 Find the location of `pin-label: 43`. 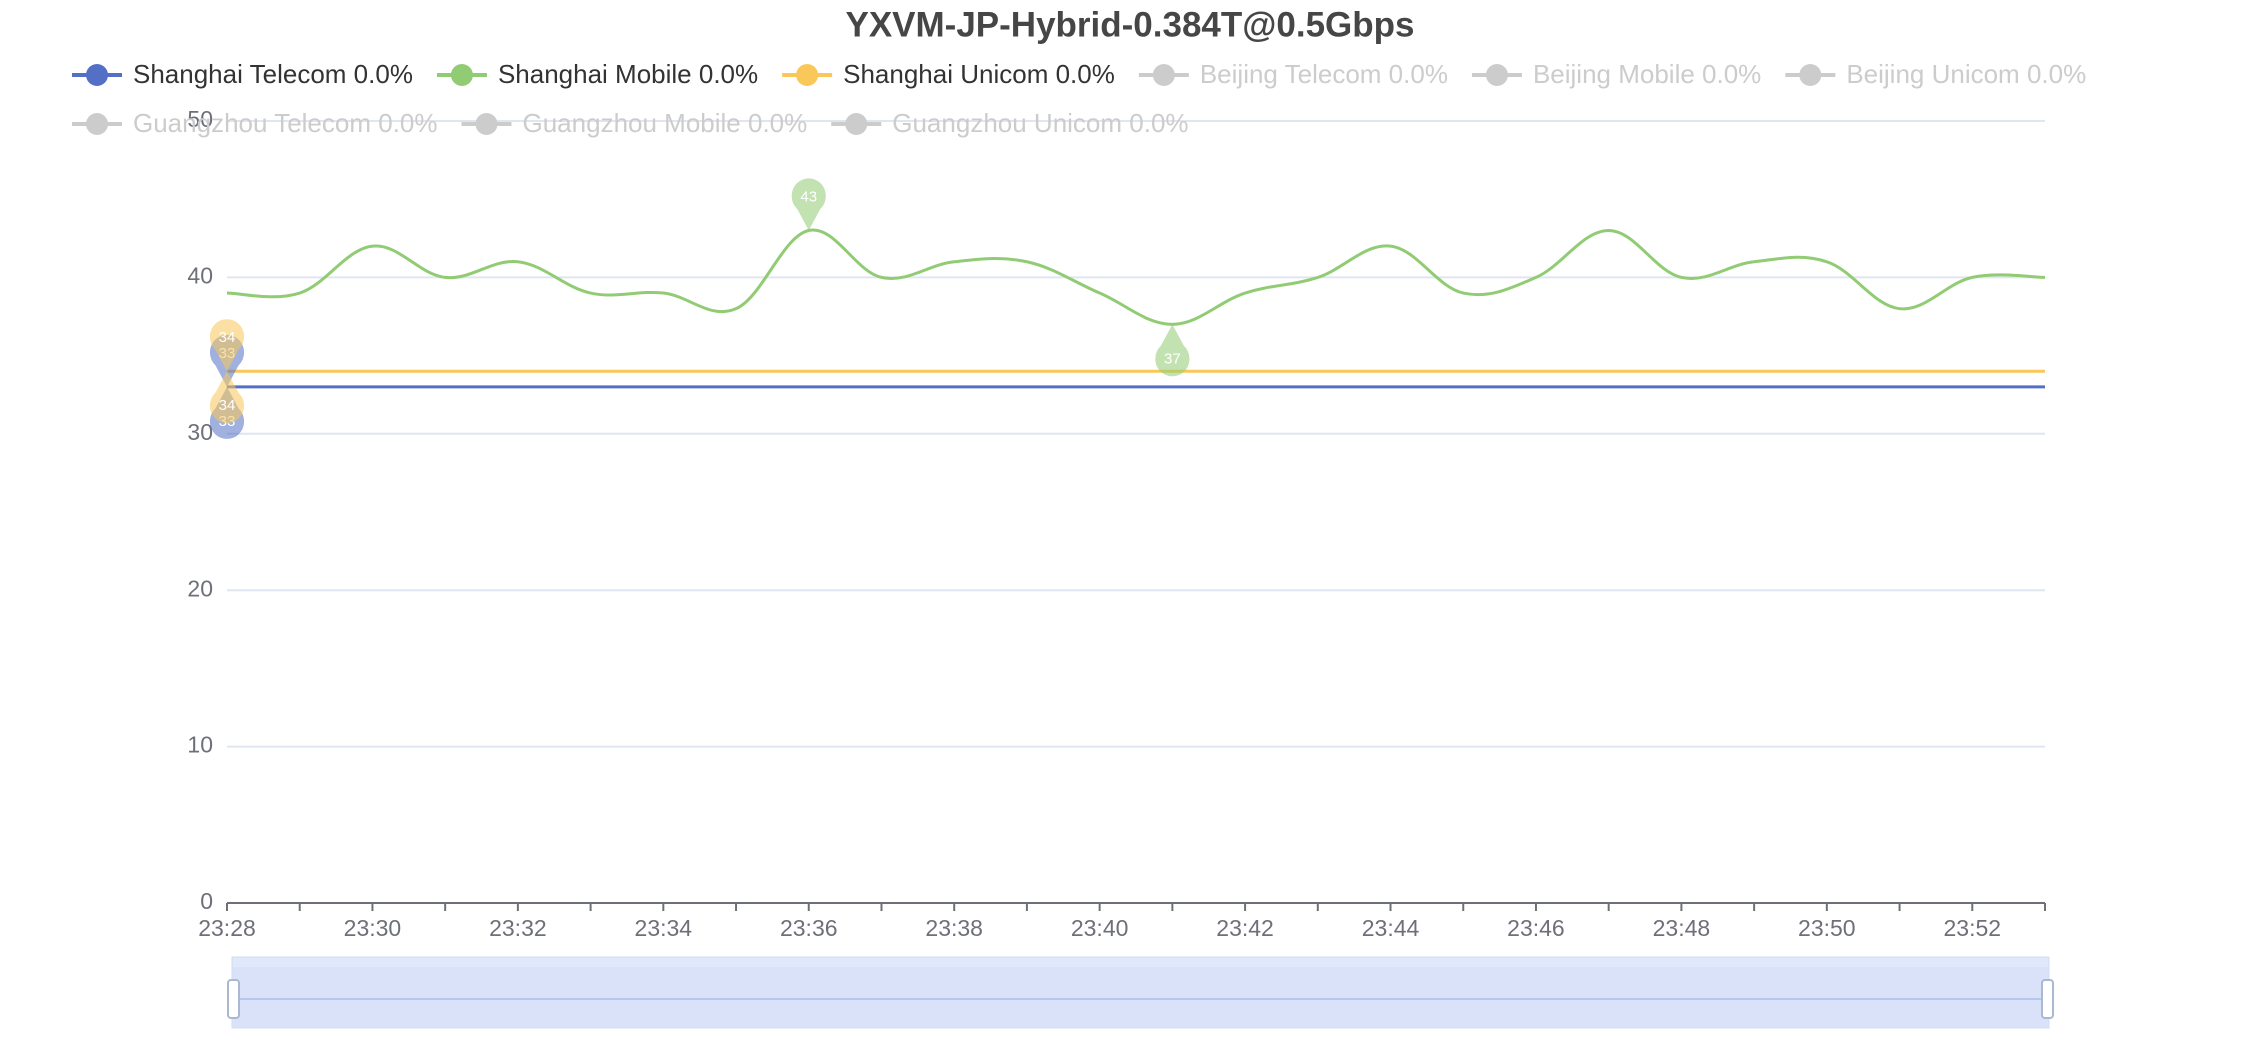

pin-label: 43 is located at coordinates (808, 196).